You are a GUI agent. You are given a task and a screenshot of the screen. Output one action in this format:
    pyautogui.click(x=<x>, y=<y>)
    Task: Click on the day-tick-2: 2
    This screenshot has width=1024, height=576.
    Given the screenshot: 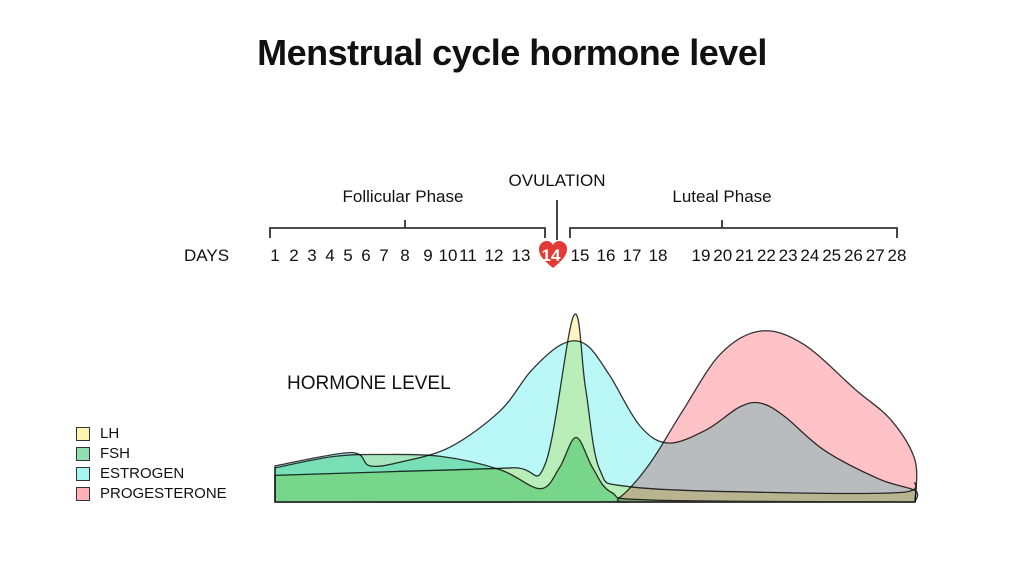 What is the action you would take?
    pyautogui.click(x=294, y=255)
    